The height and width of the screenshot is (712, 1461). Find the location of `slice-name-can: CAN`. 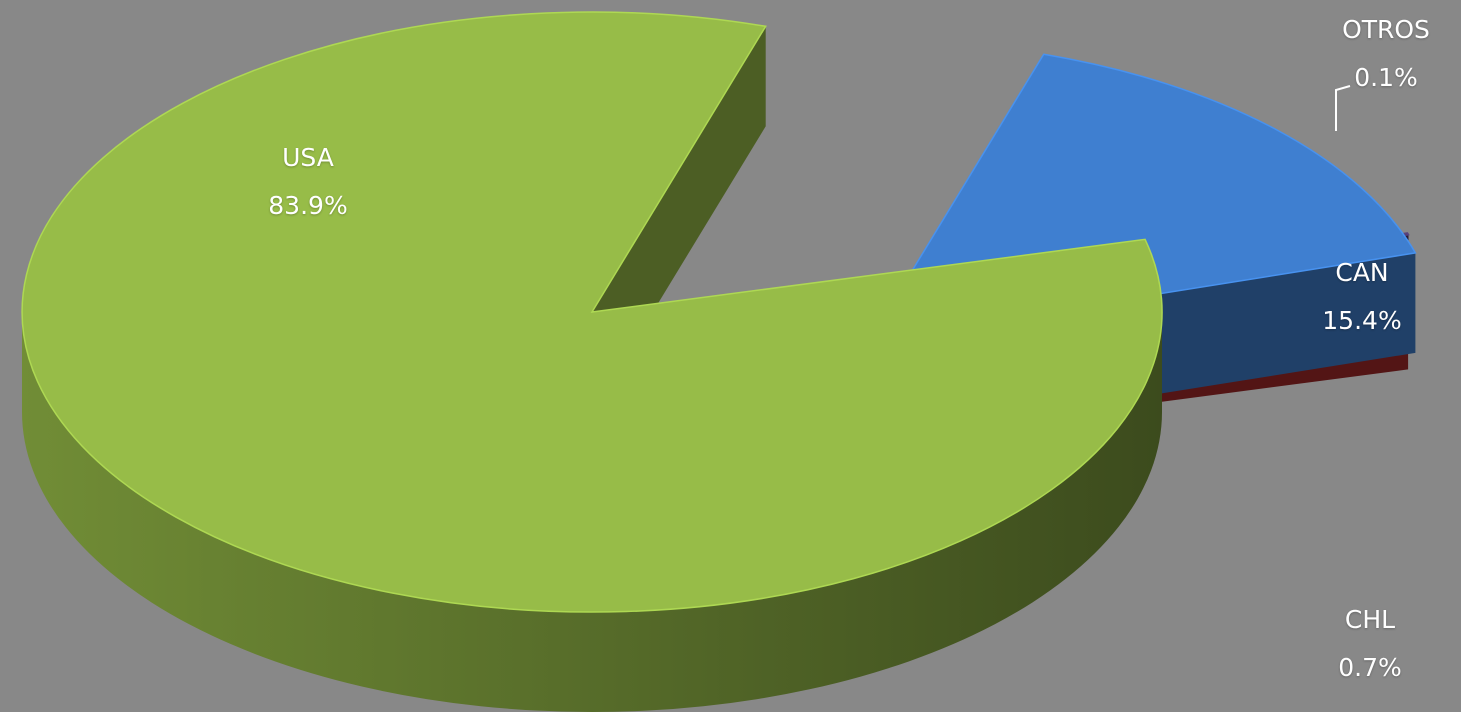

slice-name-can: CAN is located at coordinates (1362, 272).